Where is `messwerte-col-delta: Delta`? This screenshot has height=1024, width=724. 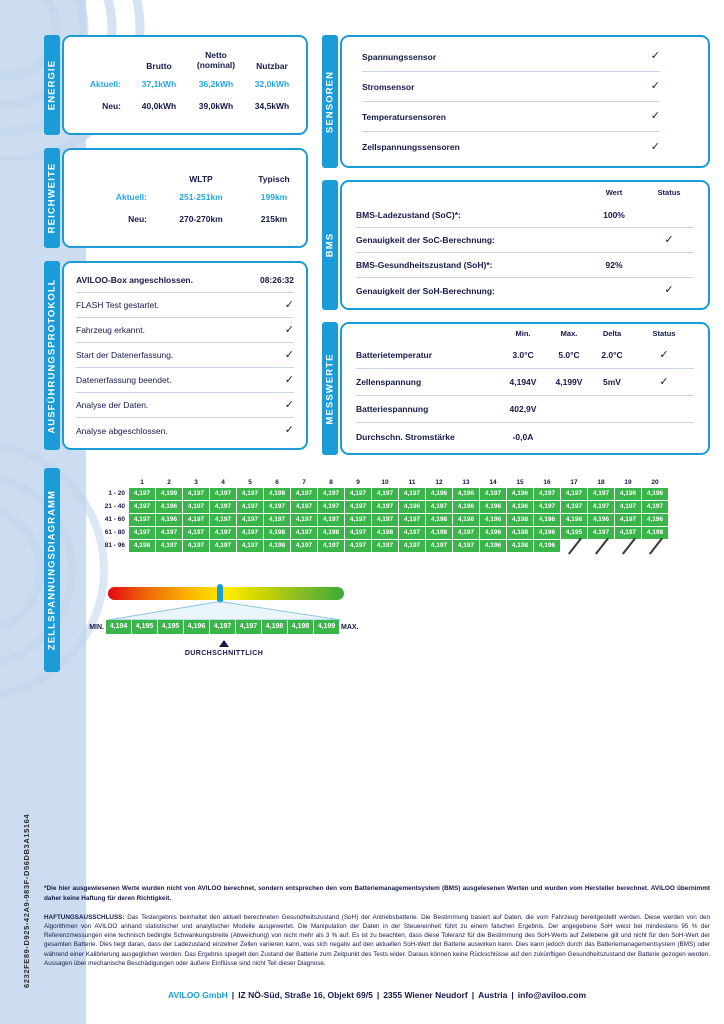 messwerte-col-delta: Delta is located at coordinates (612, 333).